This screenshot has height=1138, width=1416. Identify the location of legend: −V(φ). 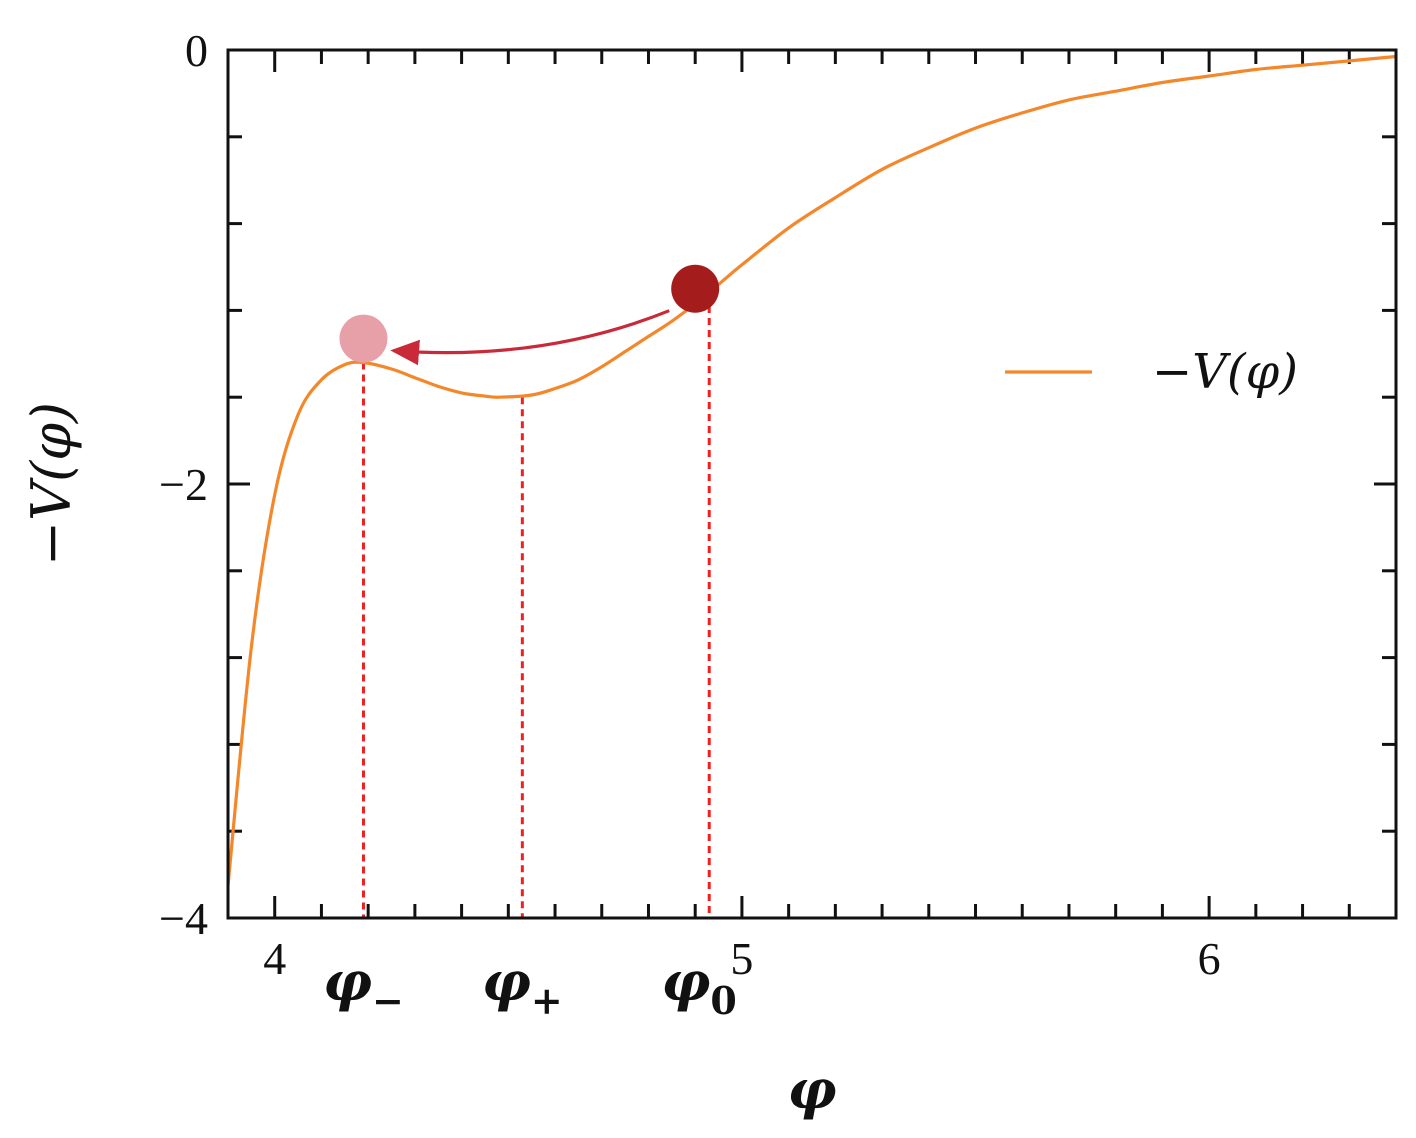
(1151, 372).